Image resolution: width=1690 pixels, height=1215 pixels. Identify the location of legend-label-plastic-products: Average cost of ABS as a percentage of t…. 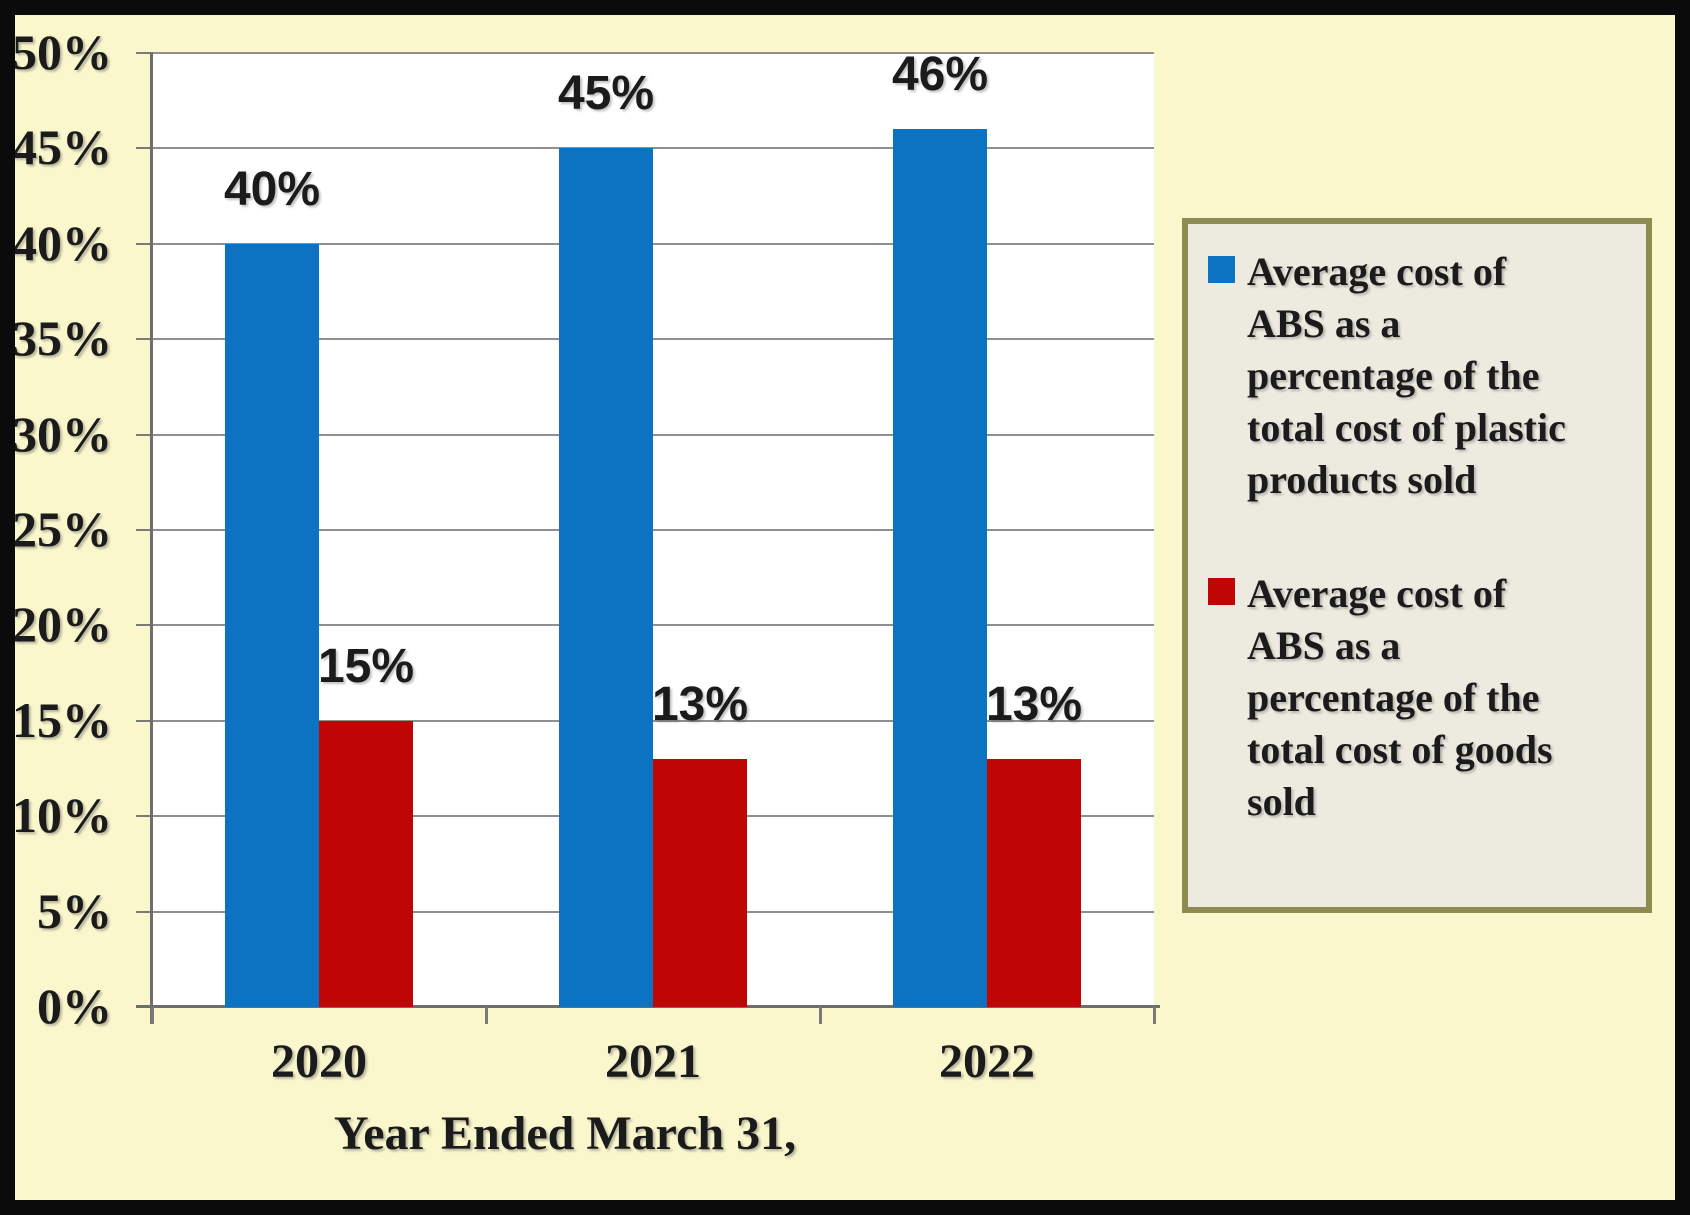
(1406, 375).